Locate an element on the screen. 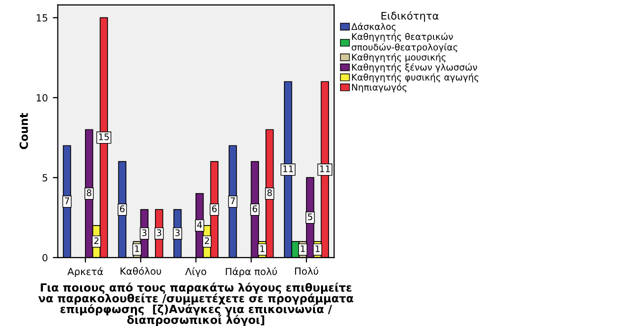 Image resolution: width=628 pixels, height=326 pixels. x-tick-label: Αρκετά is located at coordinates (85, 272).